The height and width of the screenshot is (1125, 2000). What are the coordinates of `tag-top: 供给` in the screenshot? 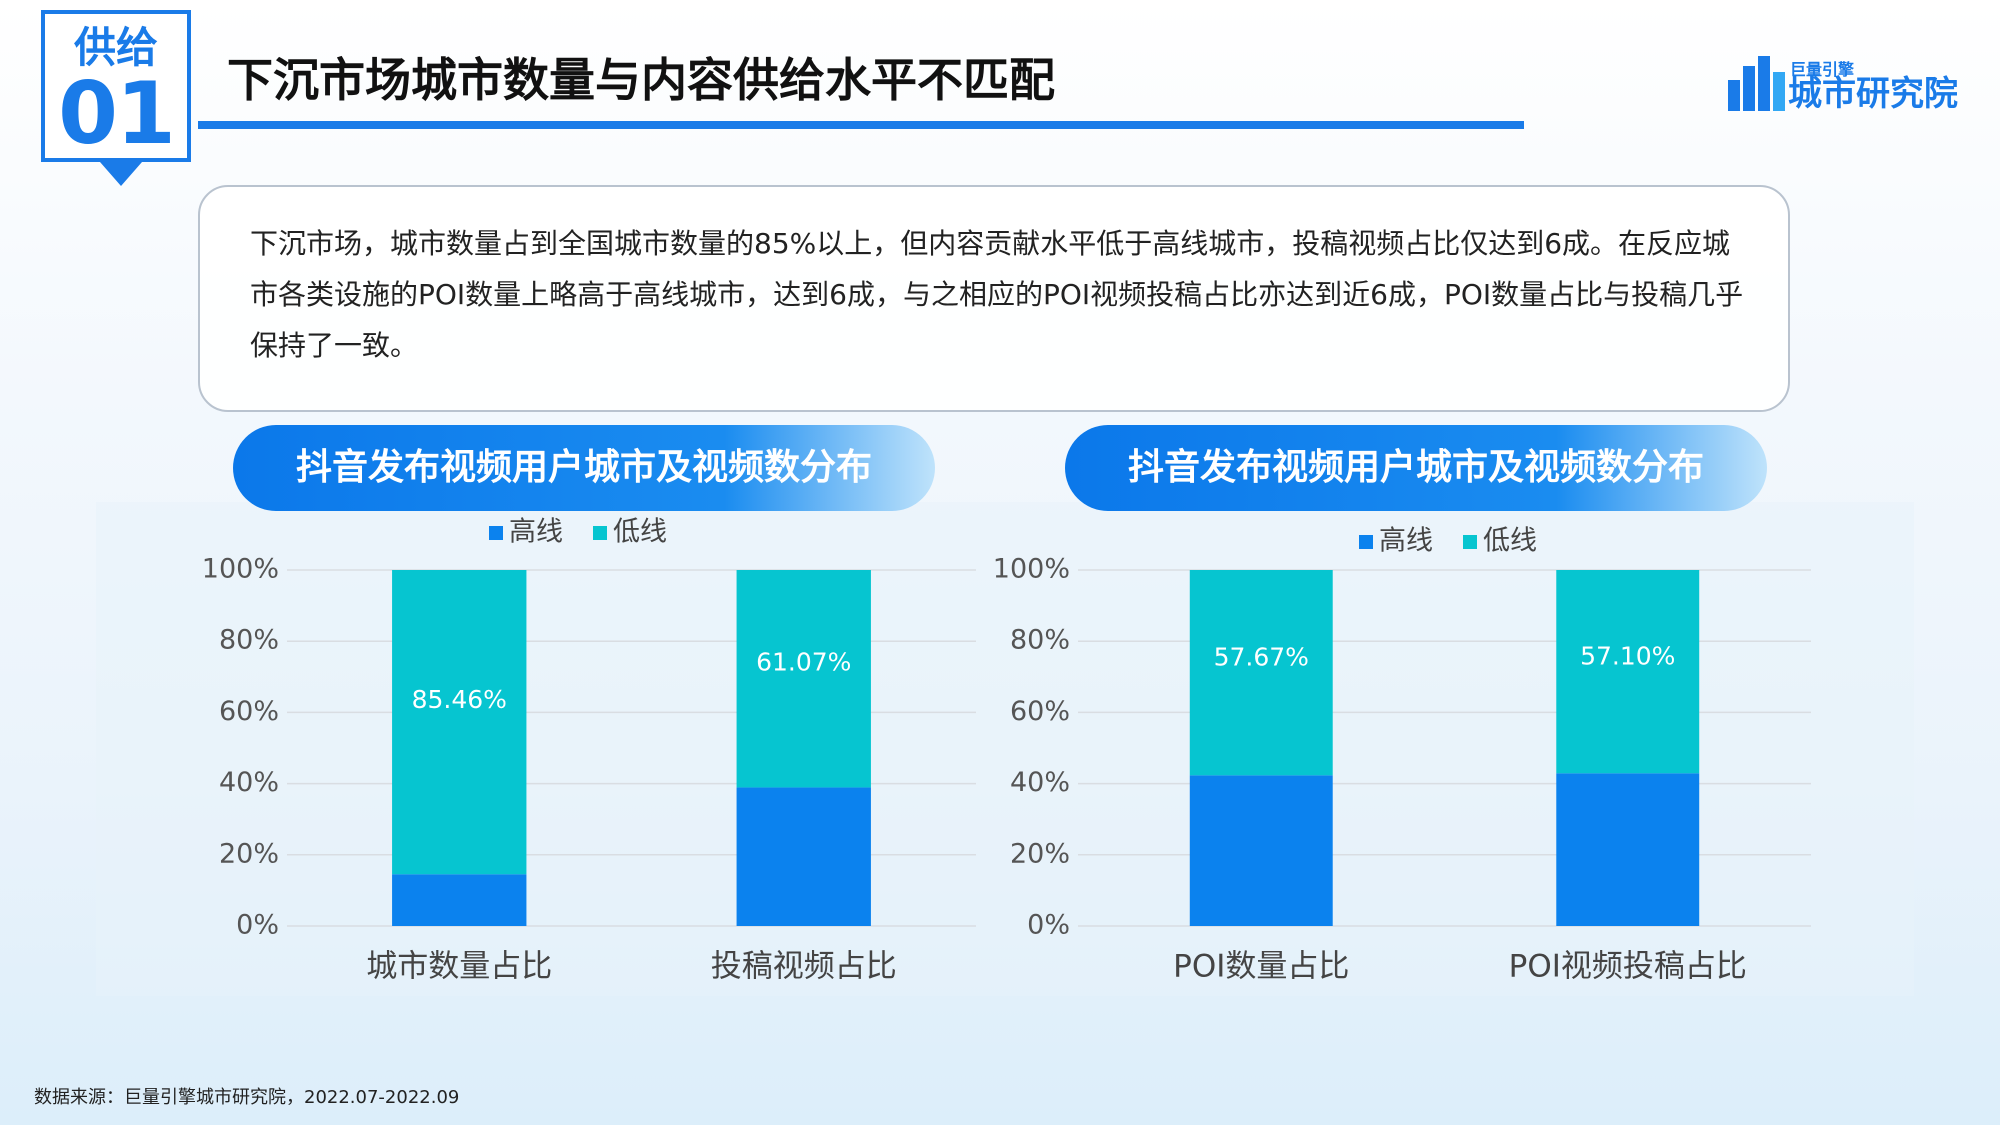 It's located at (115, 47).